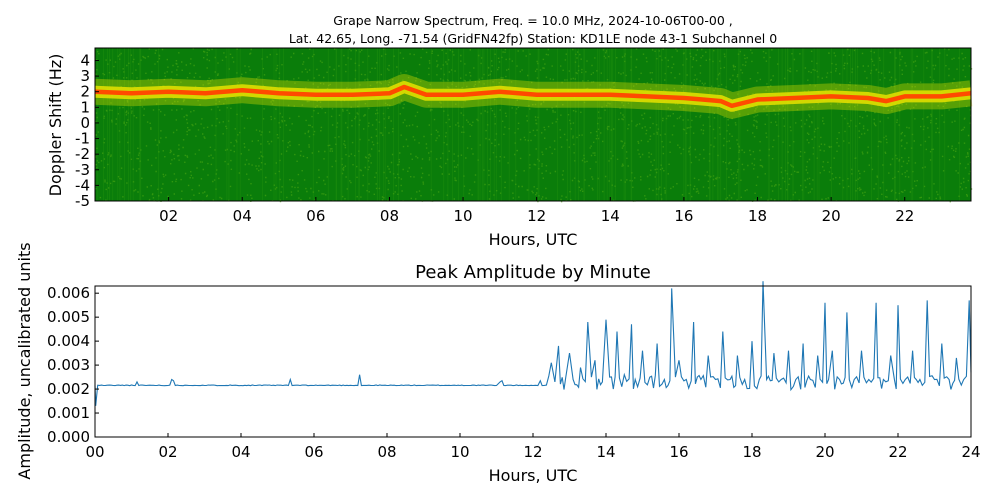 The height and width of the screenshot is (504, 1000). Describe the element at coordinates (463, 216) in the screenshot. I see `spectrogram-x-tick-label: 10` at that location.